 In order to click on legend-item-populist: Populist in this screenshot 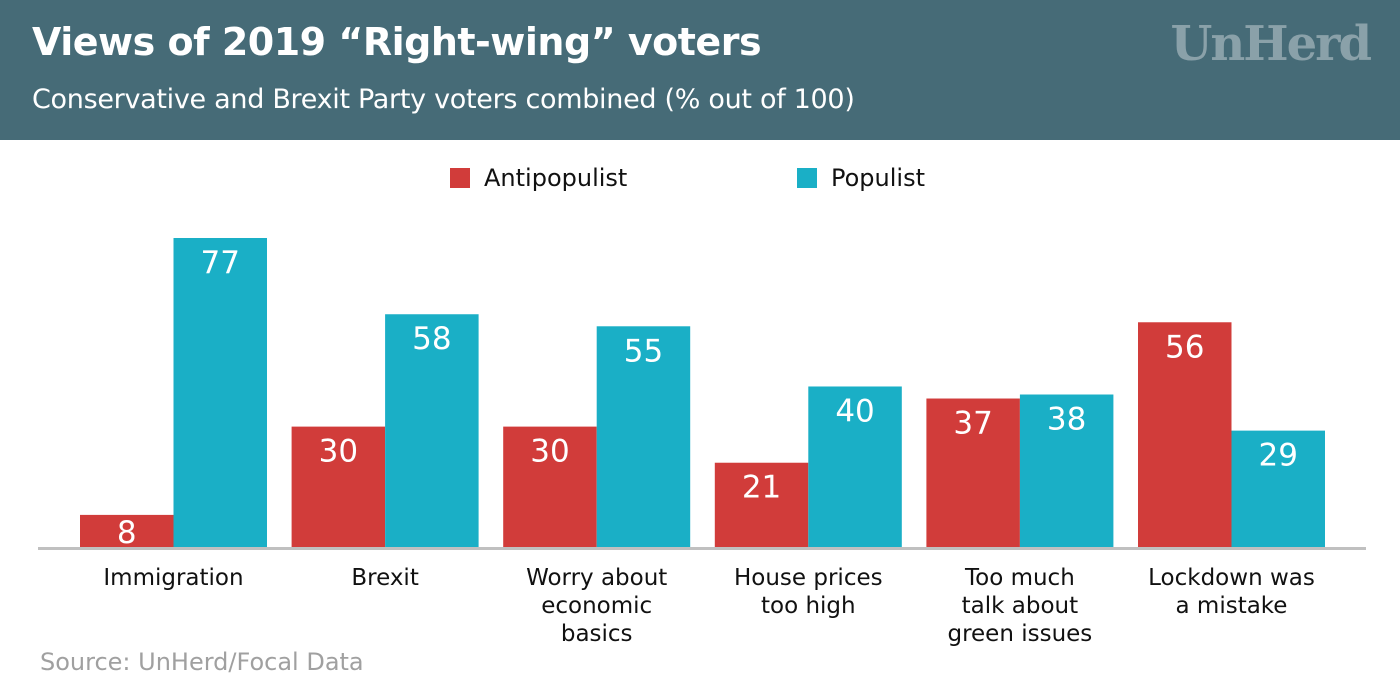, I will do `click(861, 178)`.